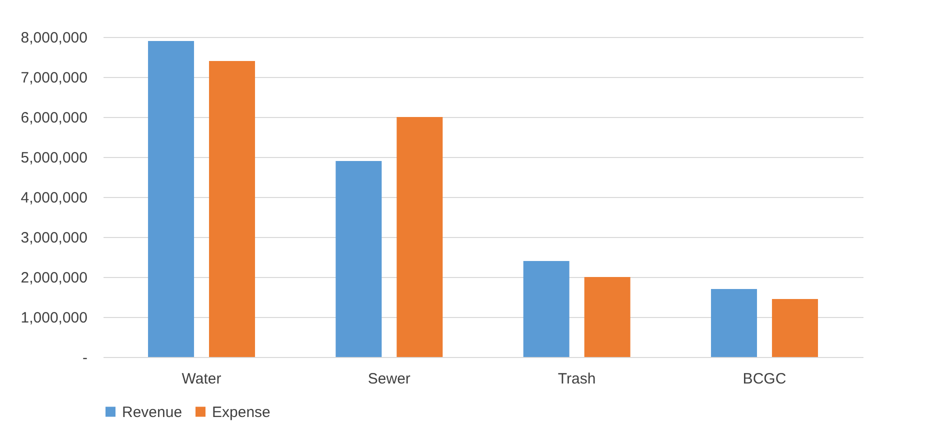 The image size is (932, 445). I want to click on y-tick-label: 5,000,000, so click(54, 158).